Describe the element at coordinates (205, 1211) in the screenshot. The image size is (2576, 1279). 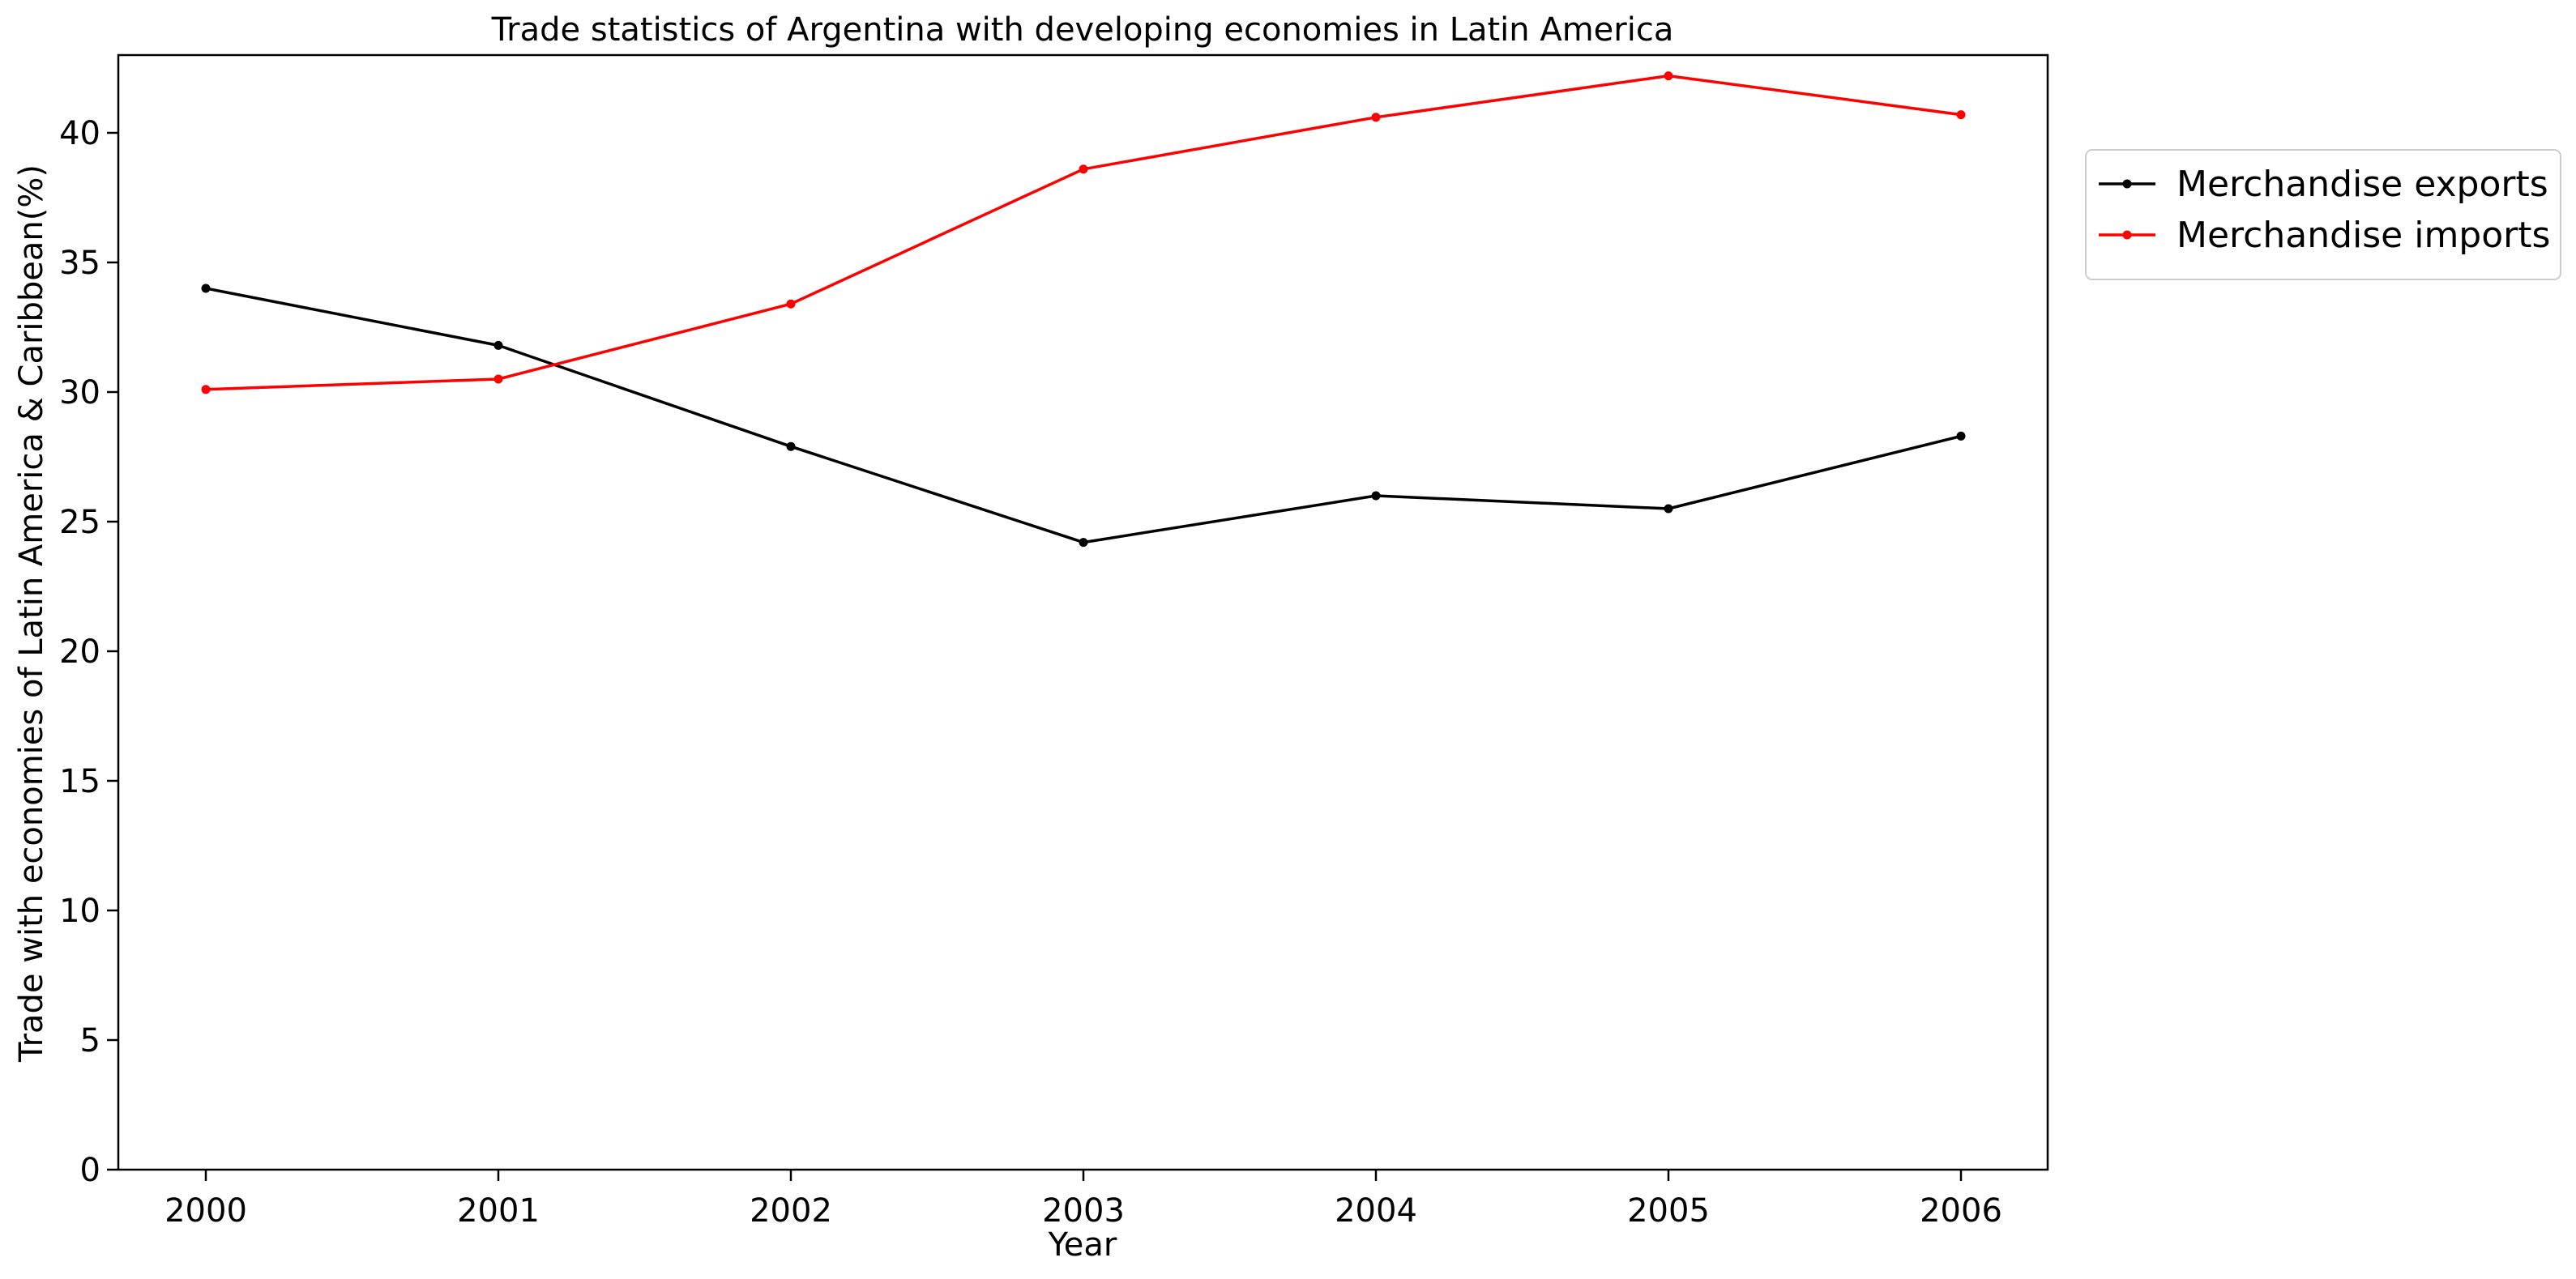
I see `x-tick-label: 2000` at that location.